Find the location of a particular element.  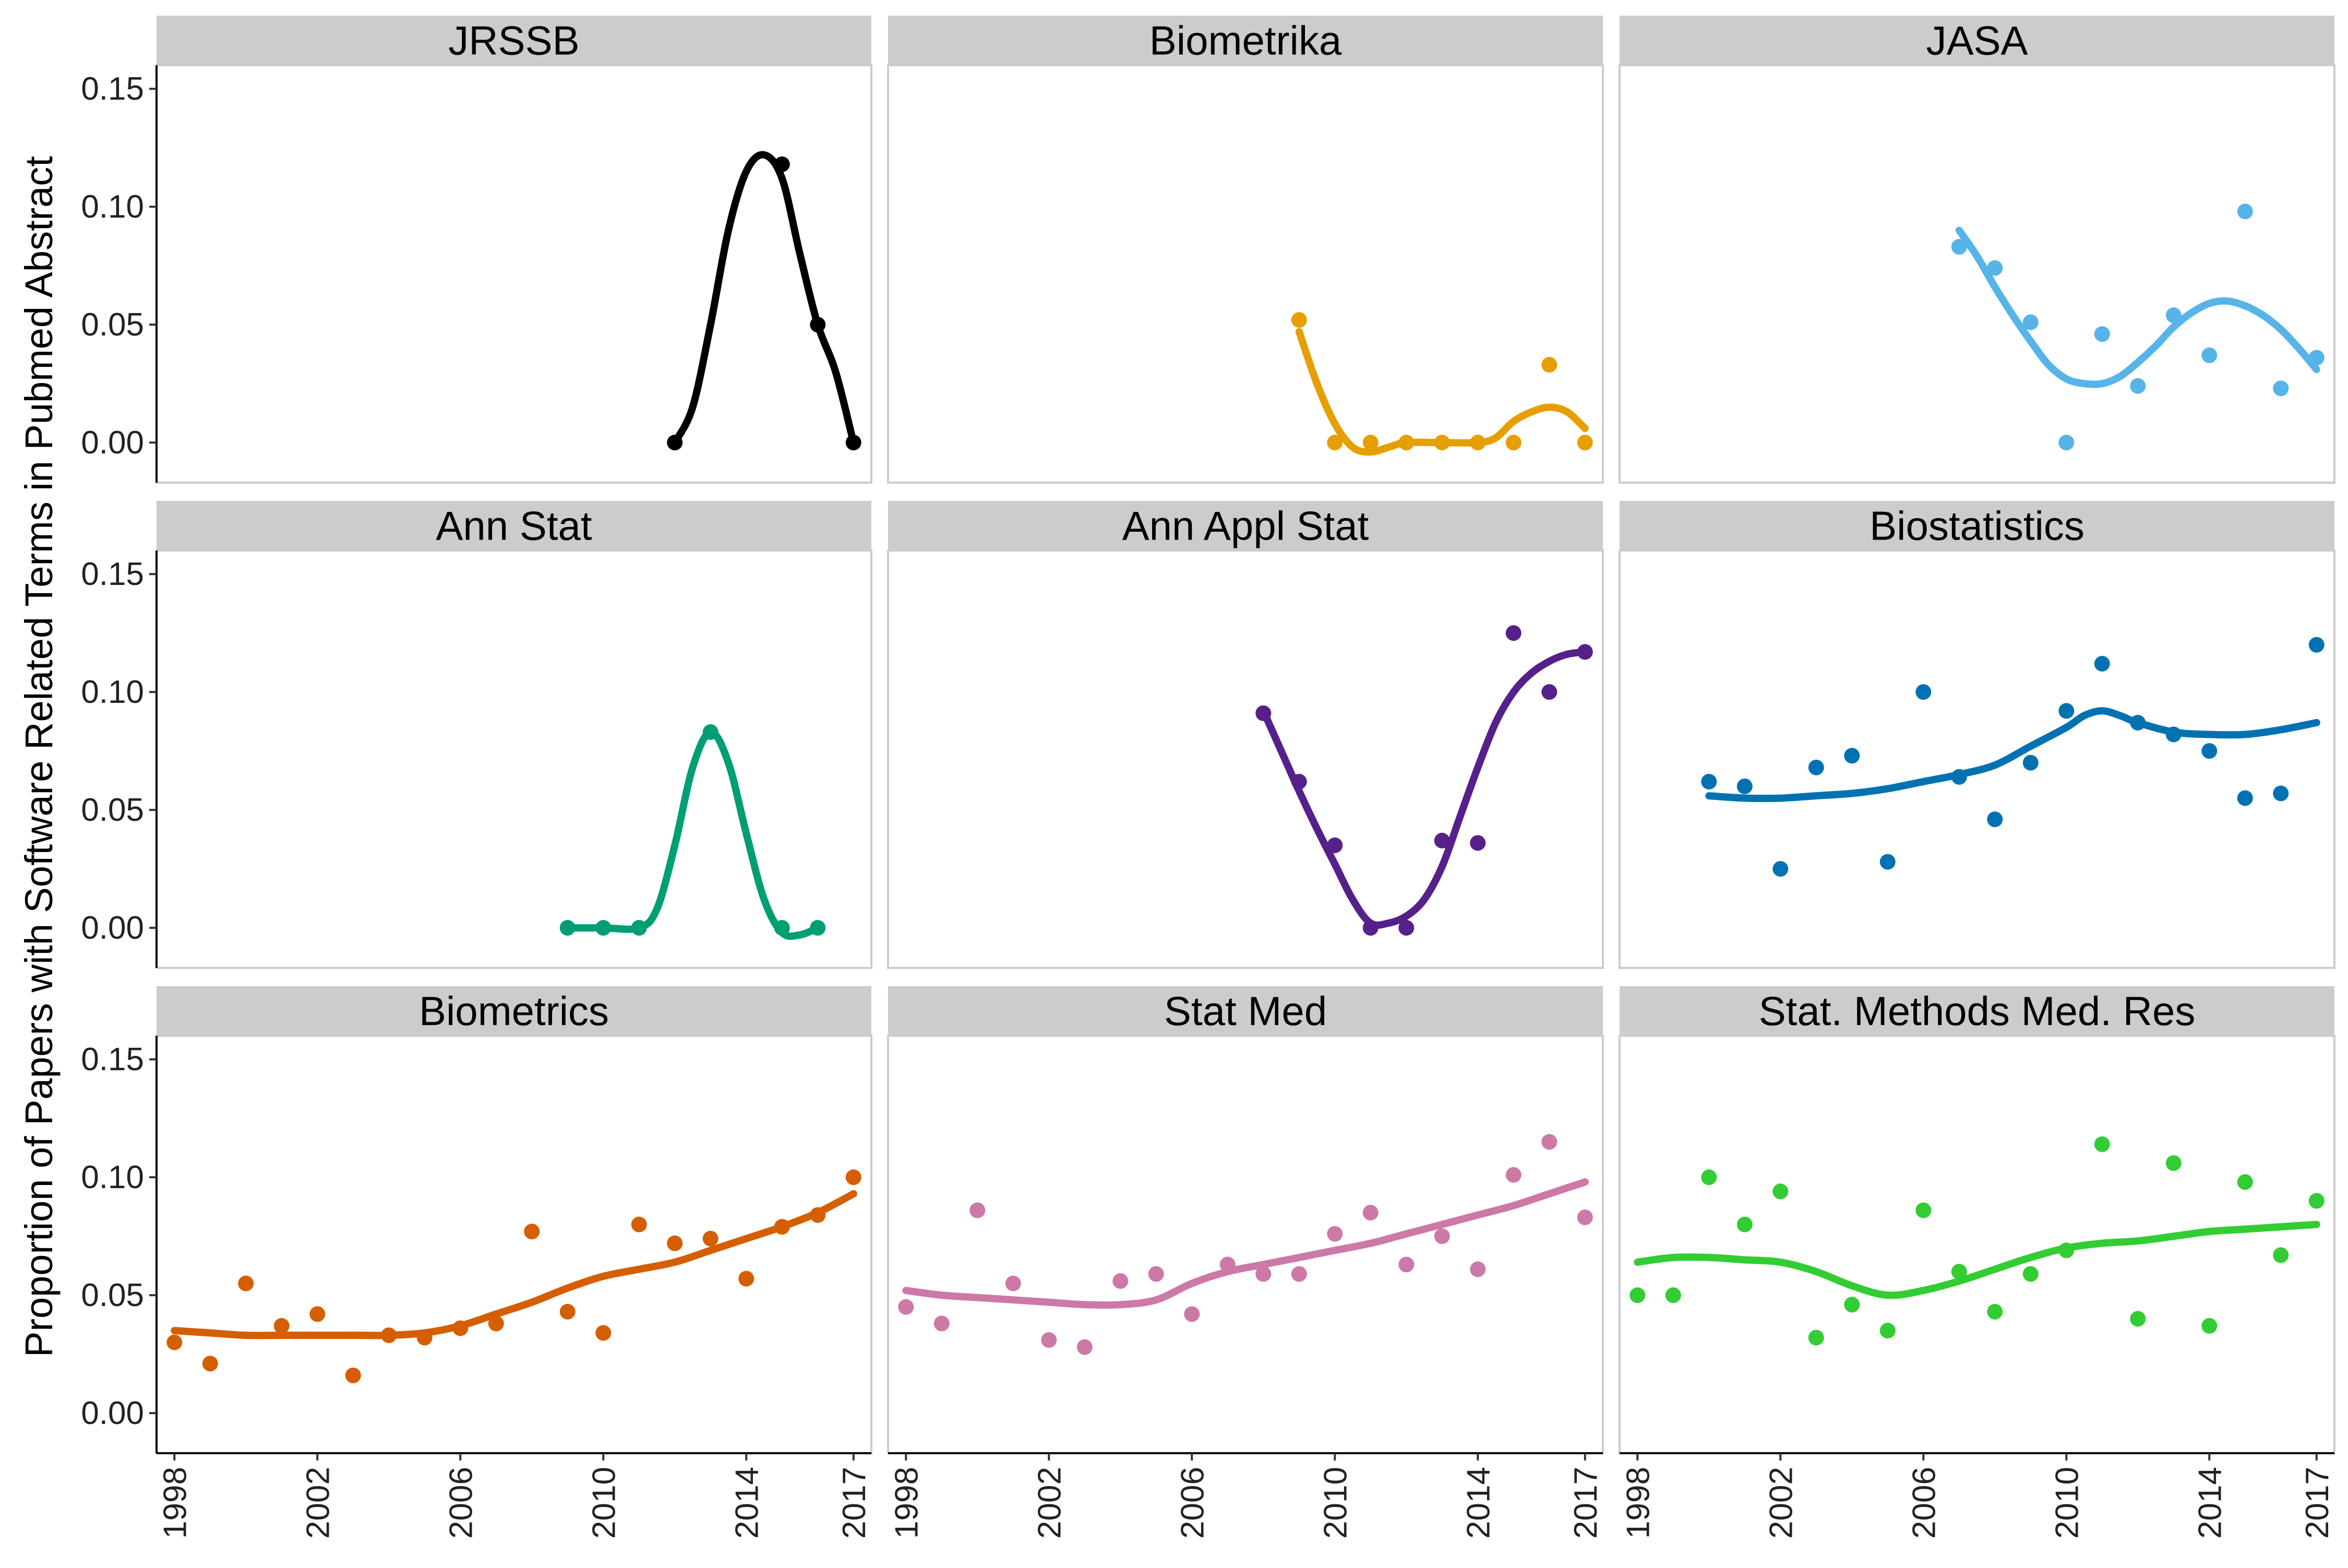

x-tick-label: 2006 is located at coordinates (1924, 1503).